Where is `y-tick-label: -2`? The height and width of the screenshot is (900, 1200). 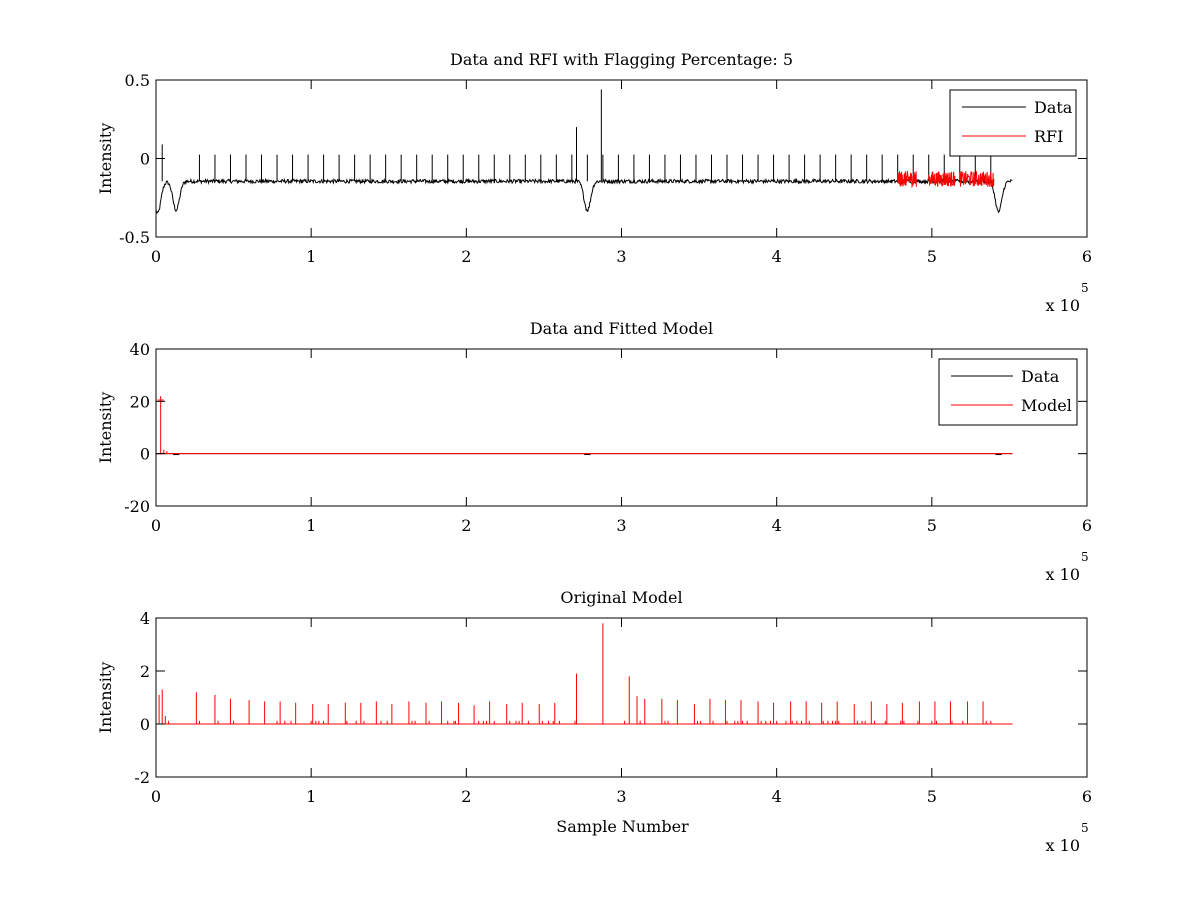
y-tick-label: -2 is located at coordinates (142, 777).